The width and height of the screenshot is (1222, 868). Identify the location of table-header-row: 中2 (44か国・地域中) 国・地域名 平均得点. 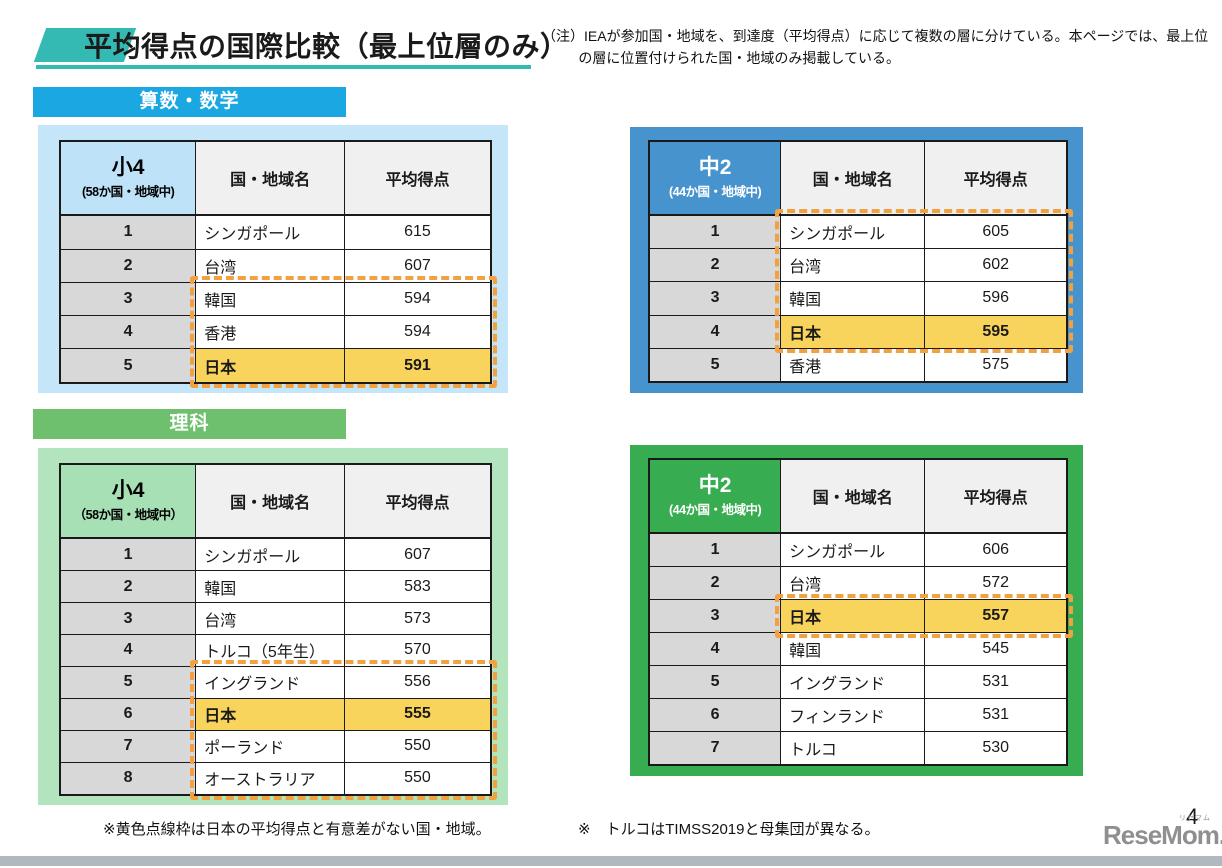
(858, 496).